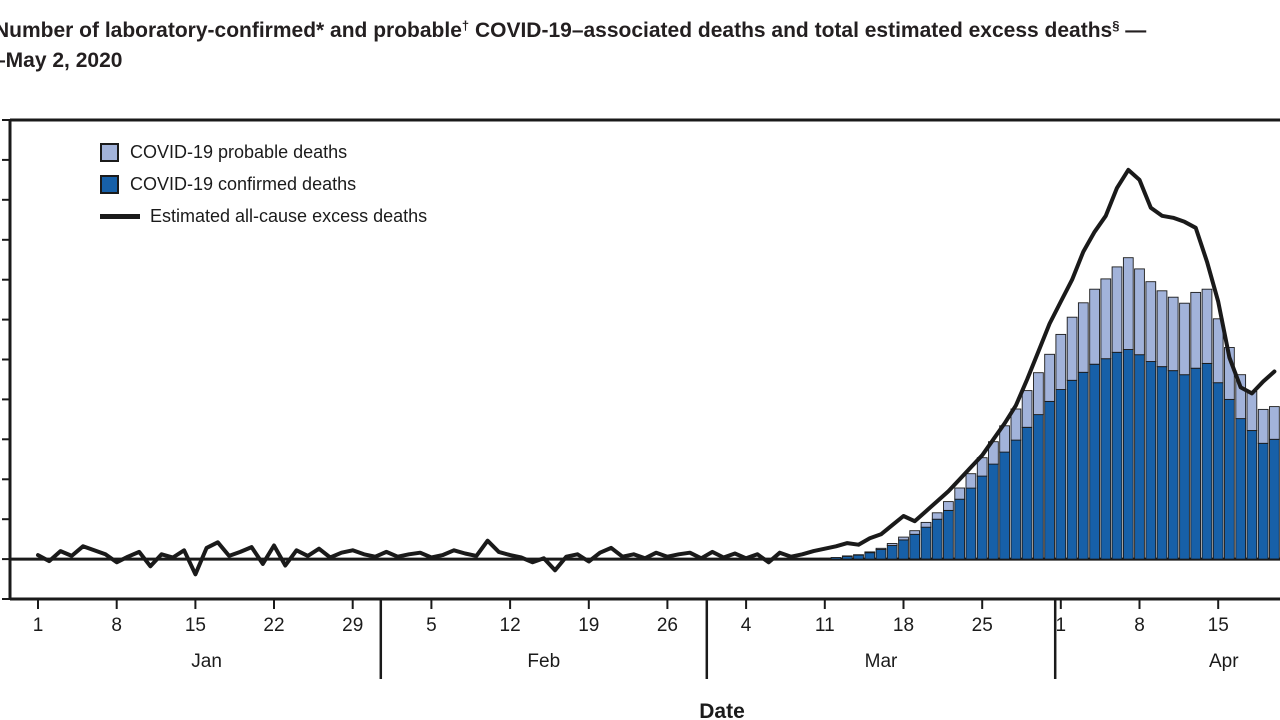 This screenshot has height=720, width=1280. What do you see at coordinates (239, 151) in the screenshot?
I see `legend-label-probable: COVID-19 probable deaths` at bounding box center [239, 151].